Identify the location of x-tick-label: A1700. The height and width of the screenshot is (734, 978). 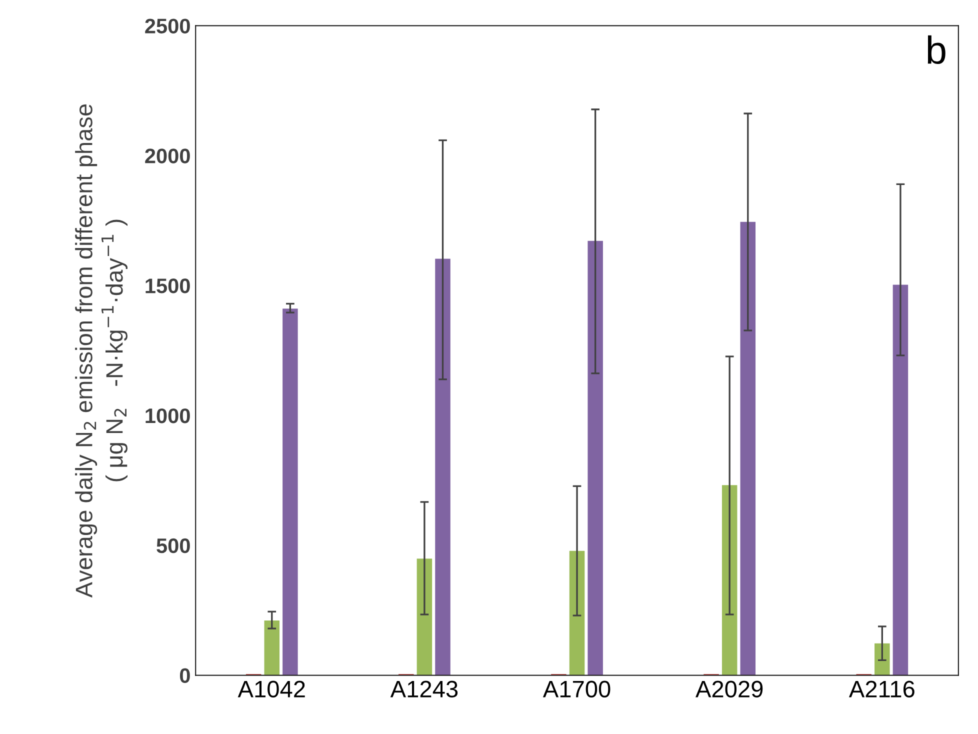
(576, 689).